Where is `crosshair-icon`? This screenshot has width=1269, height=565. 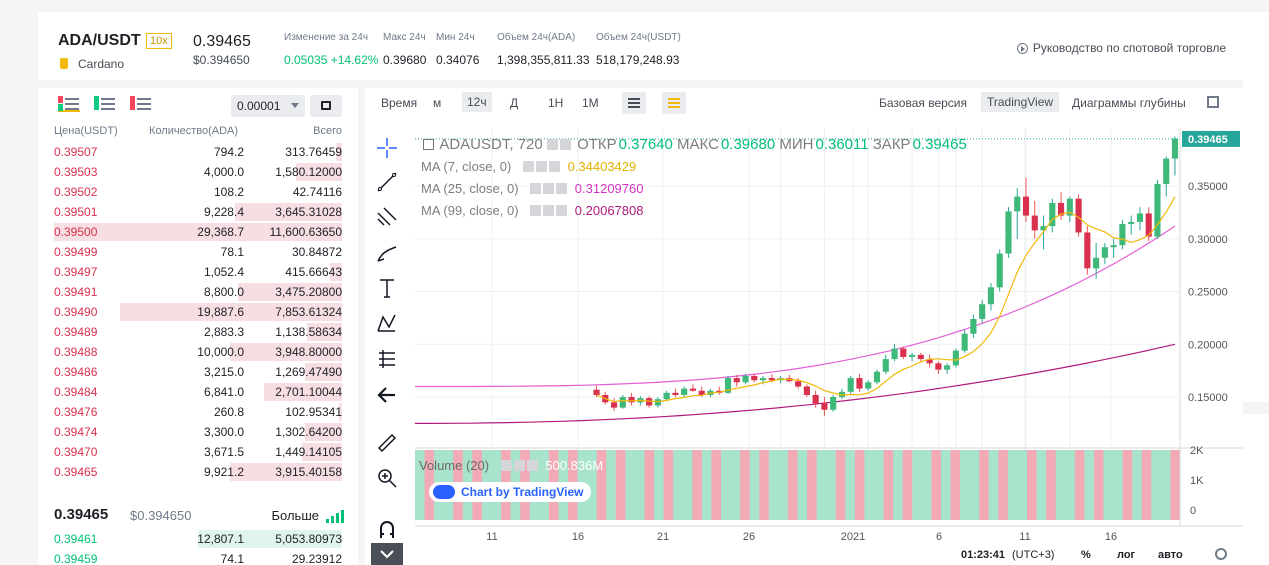
crosshair-icon is located at coordinates (387, 148).